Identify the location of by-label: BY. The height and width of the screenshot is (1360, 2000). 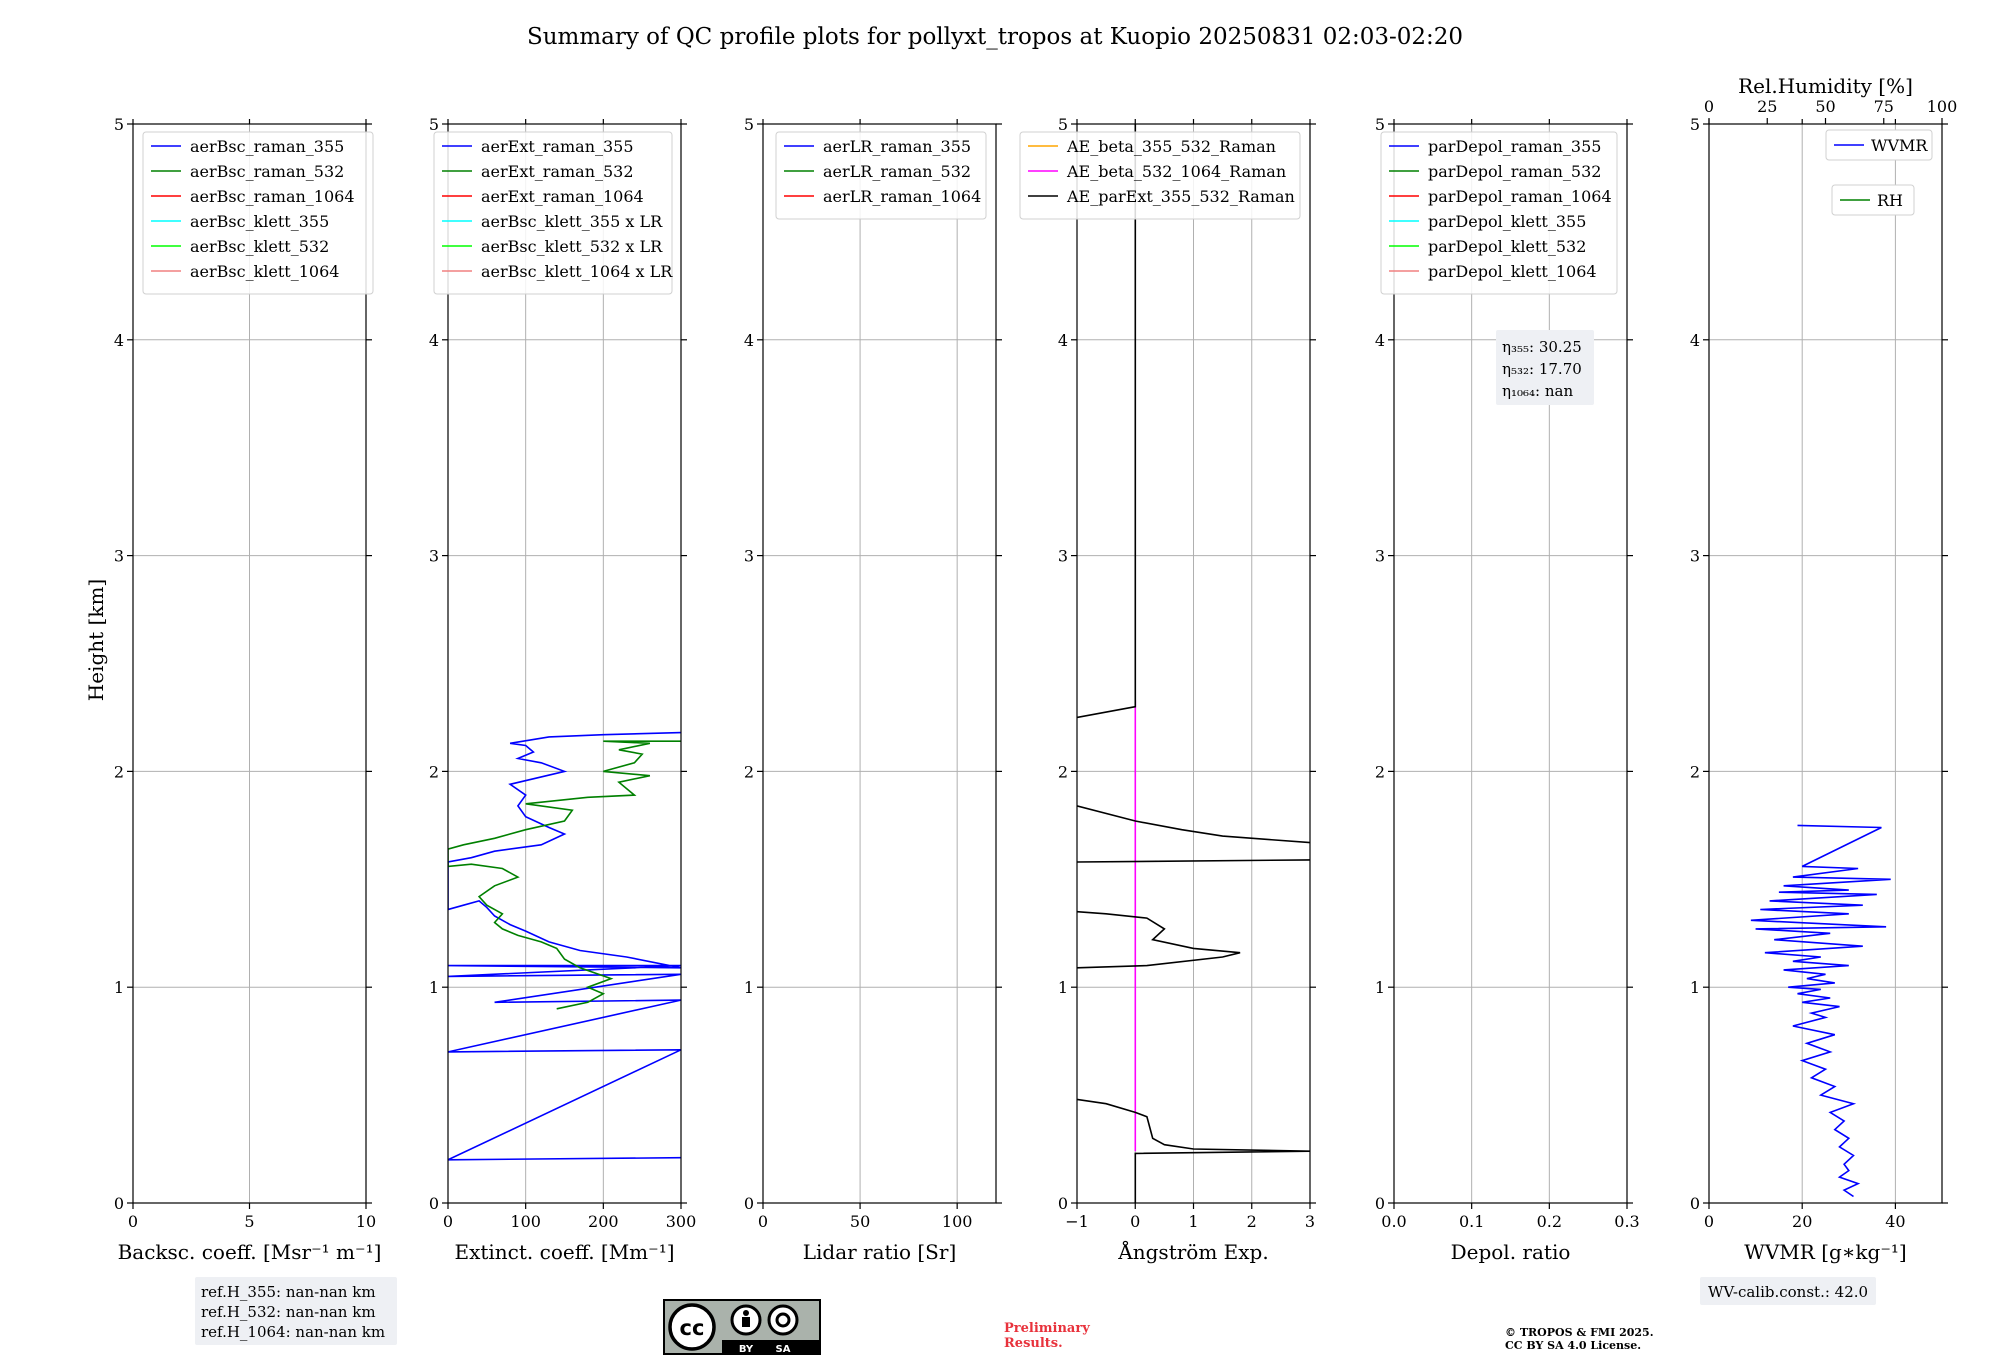
(746, 1349).